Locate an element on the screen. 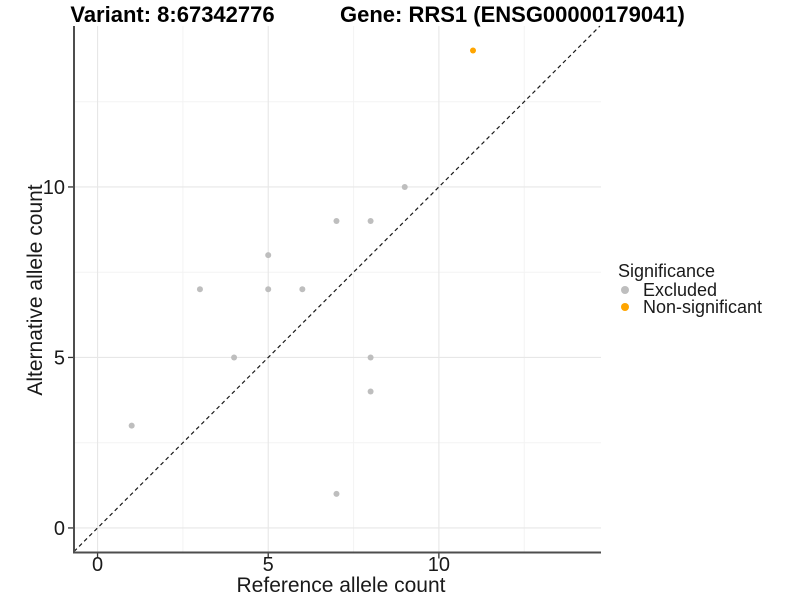 The height and width of the screenshot is (600, 800). non-significant-swatch-icon is located at coordinates (625, 306).